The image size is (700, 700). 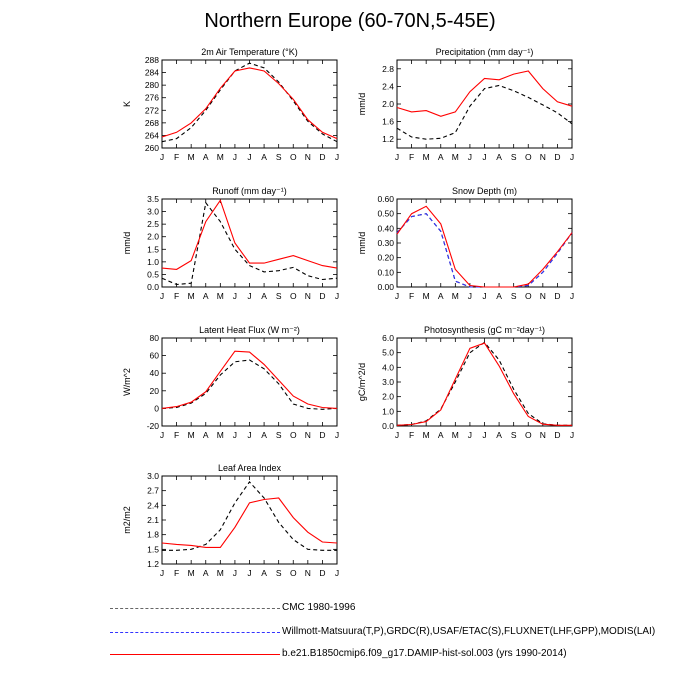 I want to click on panel-title: Runoff (mm day⁻¹), so click(x=249, y=191).